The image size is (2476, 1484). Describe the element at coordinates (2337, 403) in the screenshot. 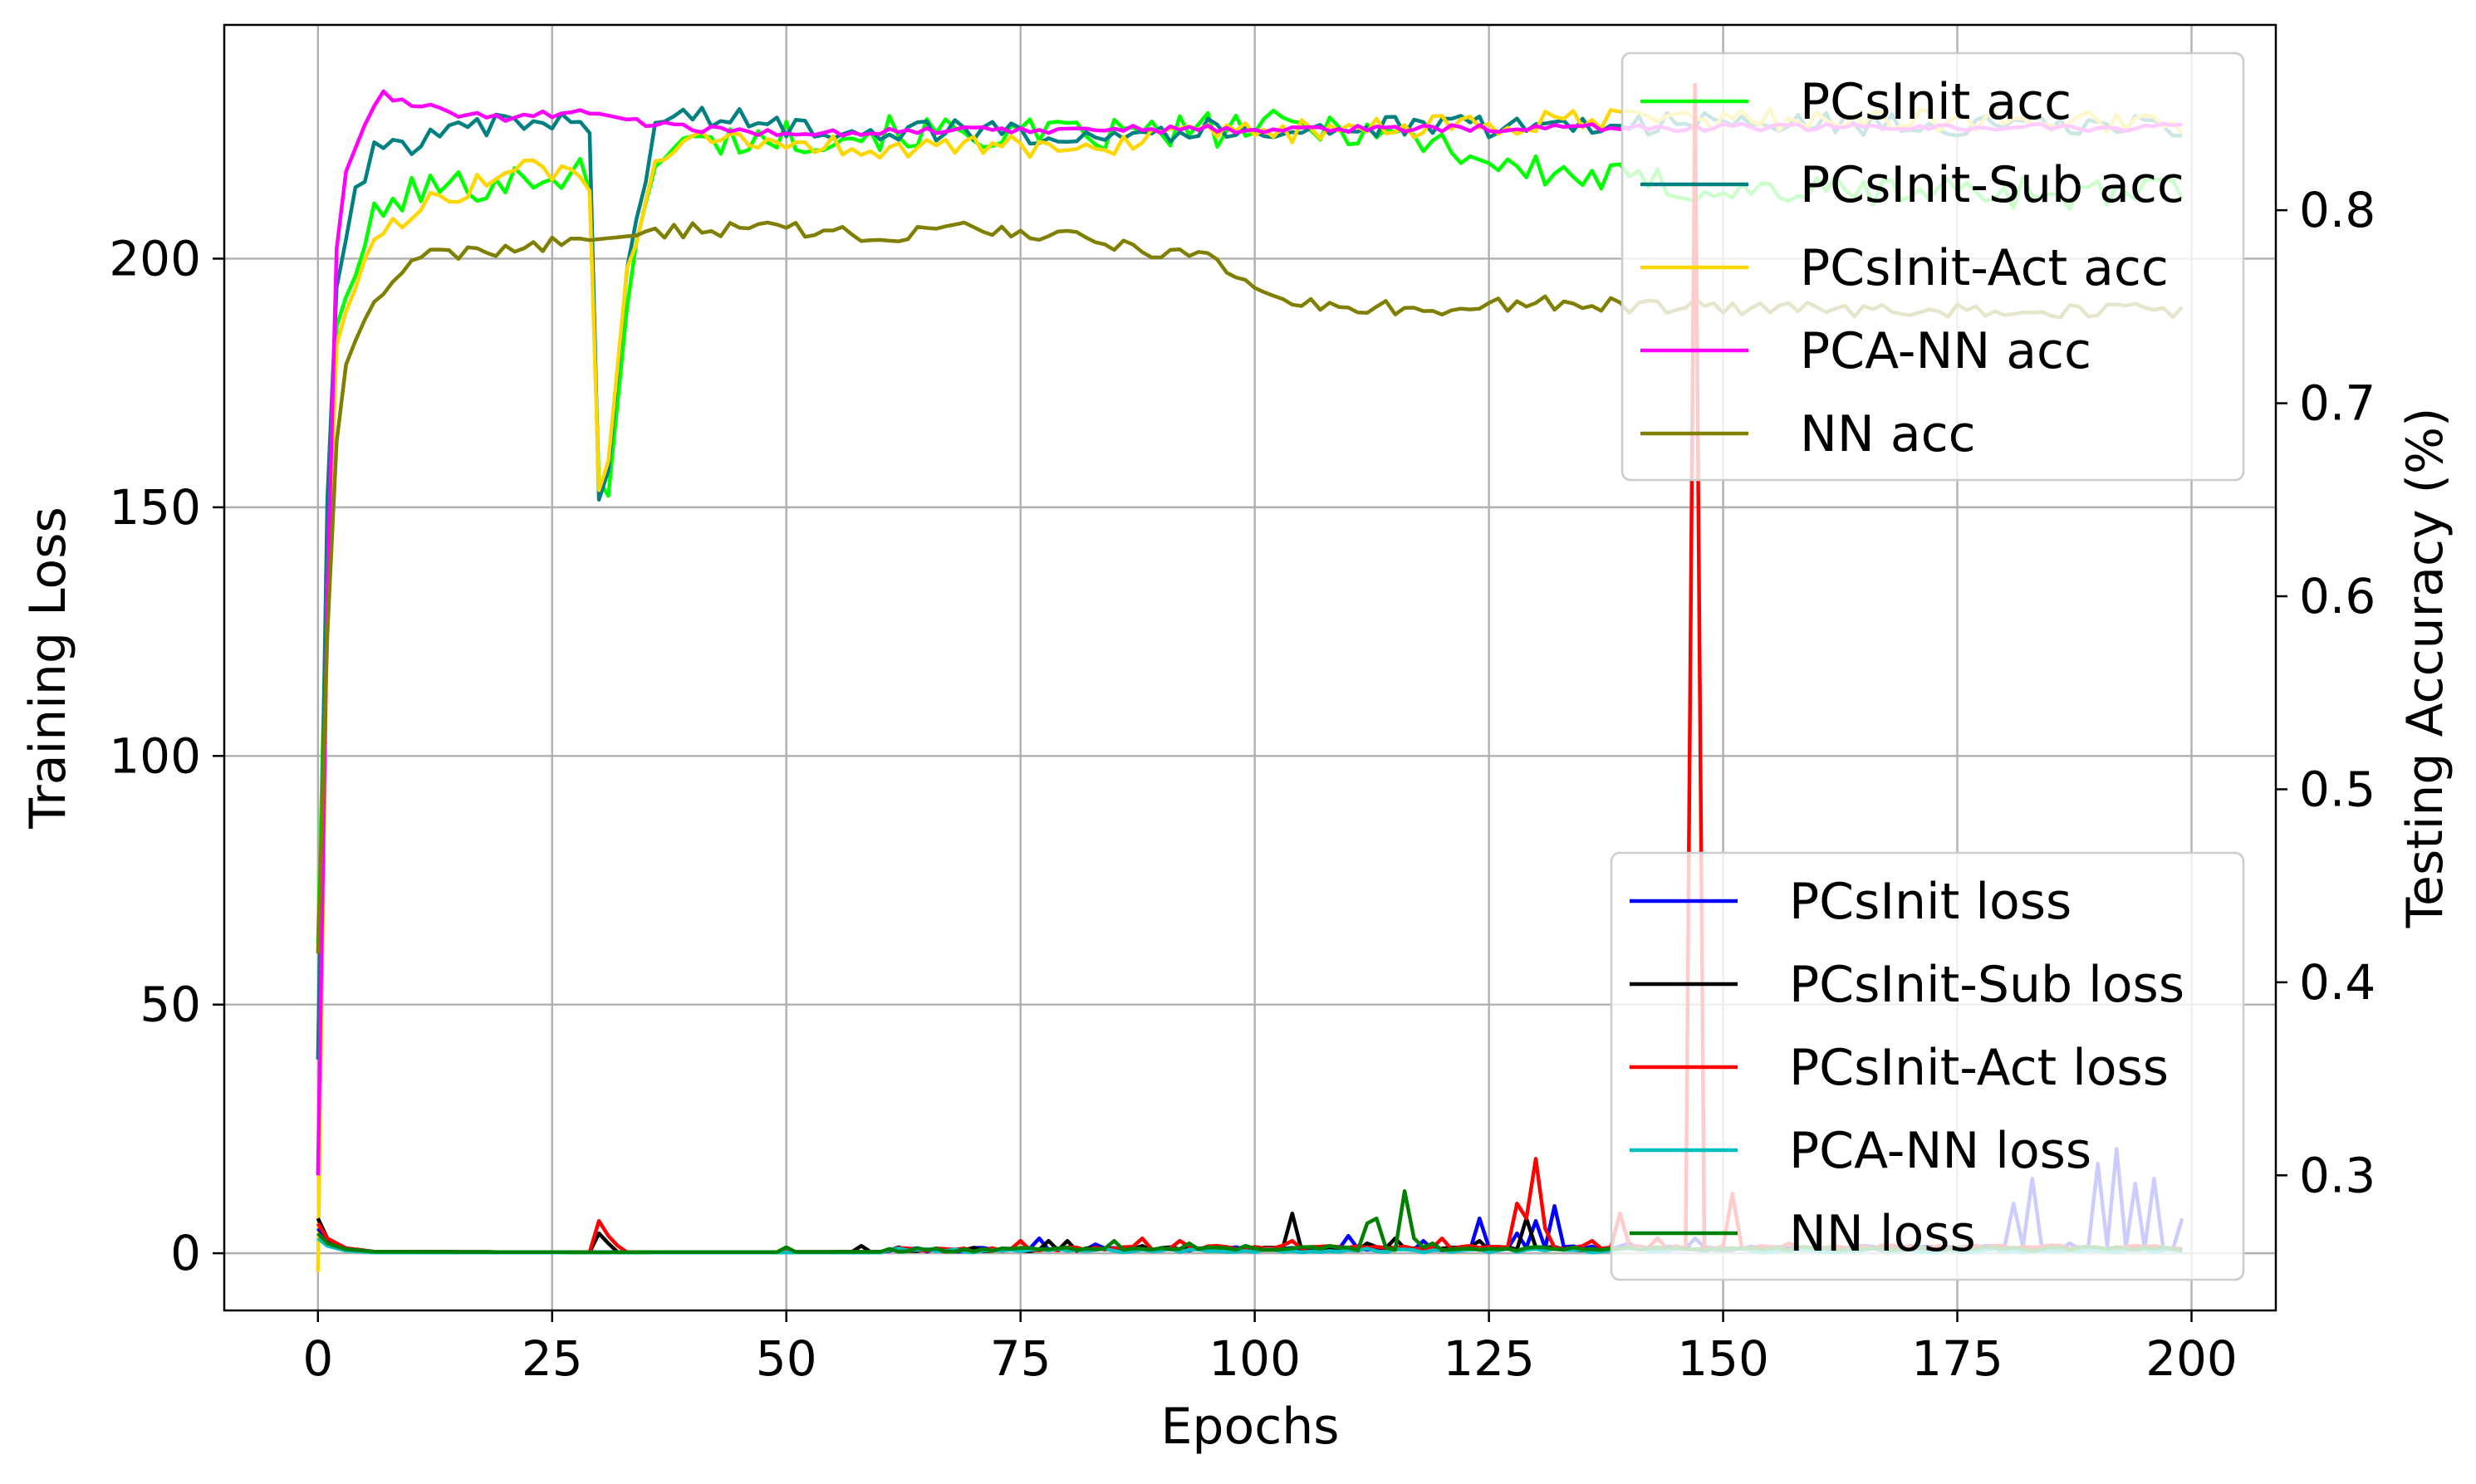

I see `y-tick-label-right: 0.7` at that location.